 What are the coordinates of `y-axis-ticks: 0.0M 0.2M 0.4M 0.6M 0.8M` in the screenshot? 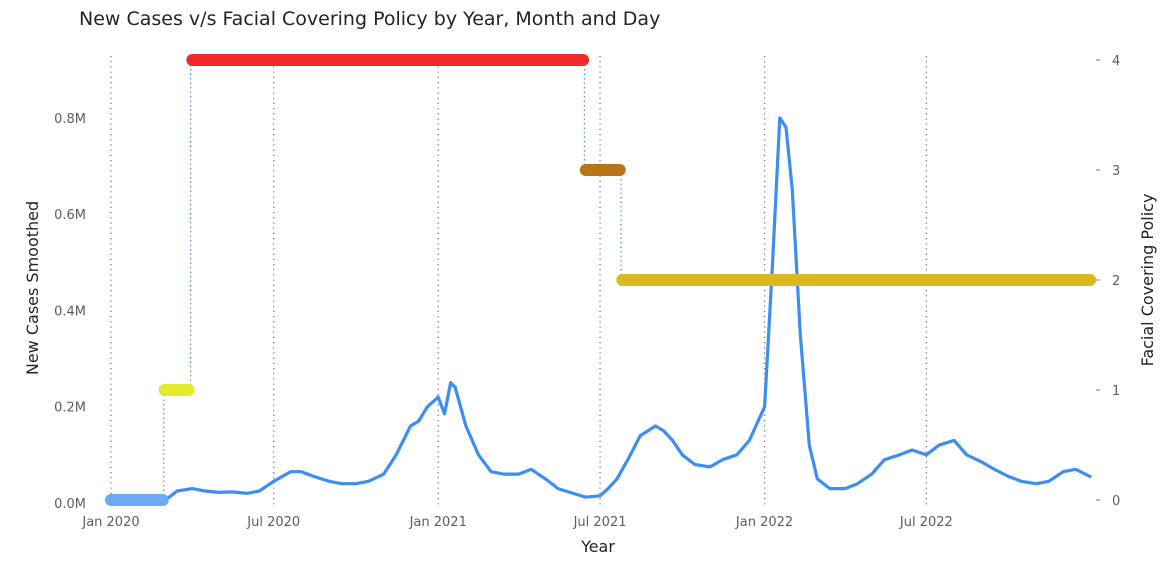 It's located at (70, 312).